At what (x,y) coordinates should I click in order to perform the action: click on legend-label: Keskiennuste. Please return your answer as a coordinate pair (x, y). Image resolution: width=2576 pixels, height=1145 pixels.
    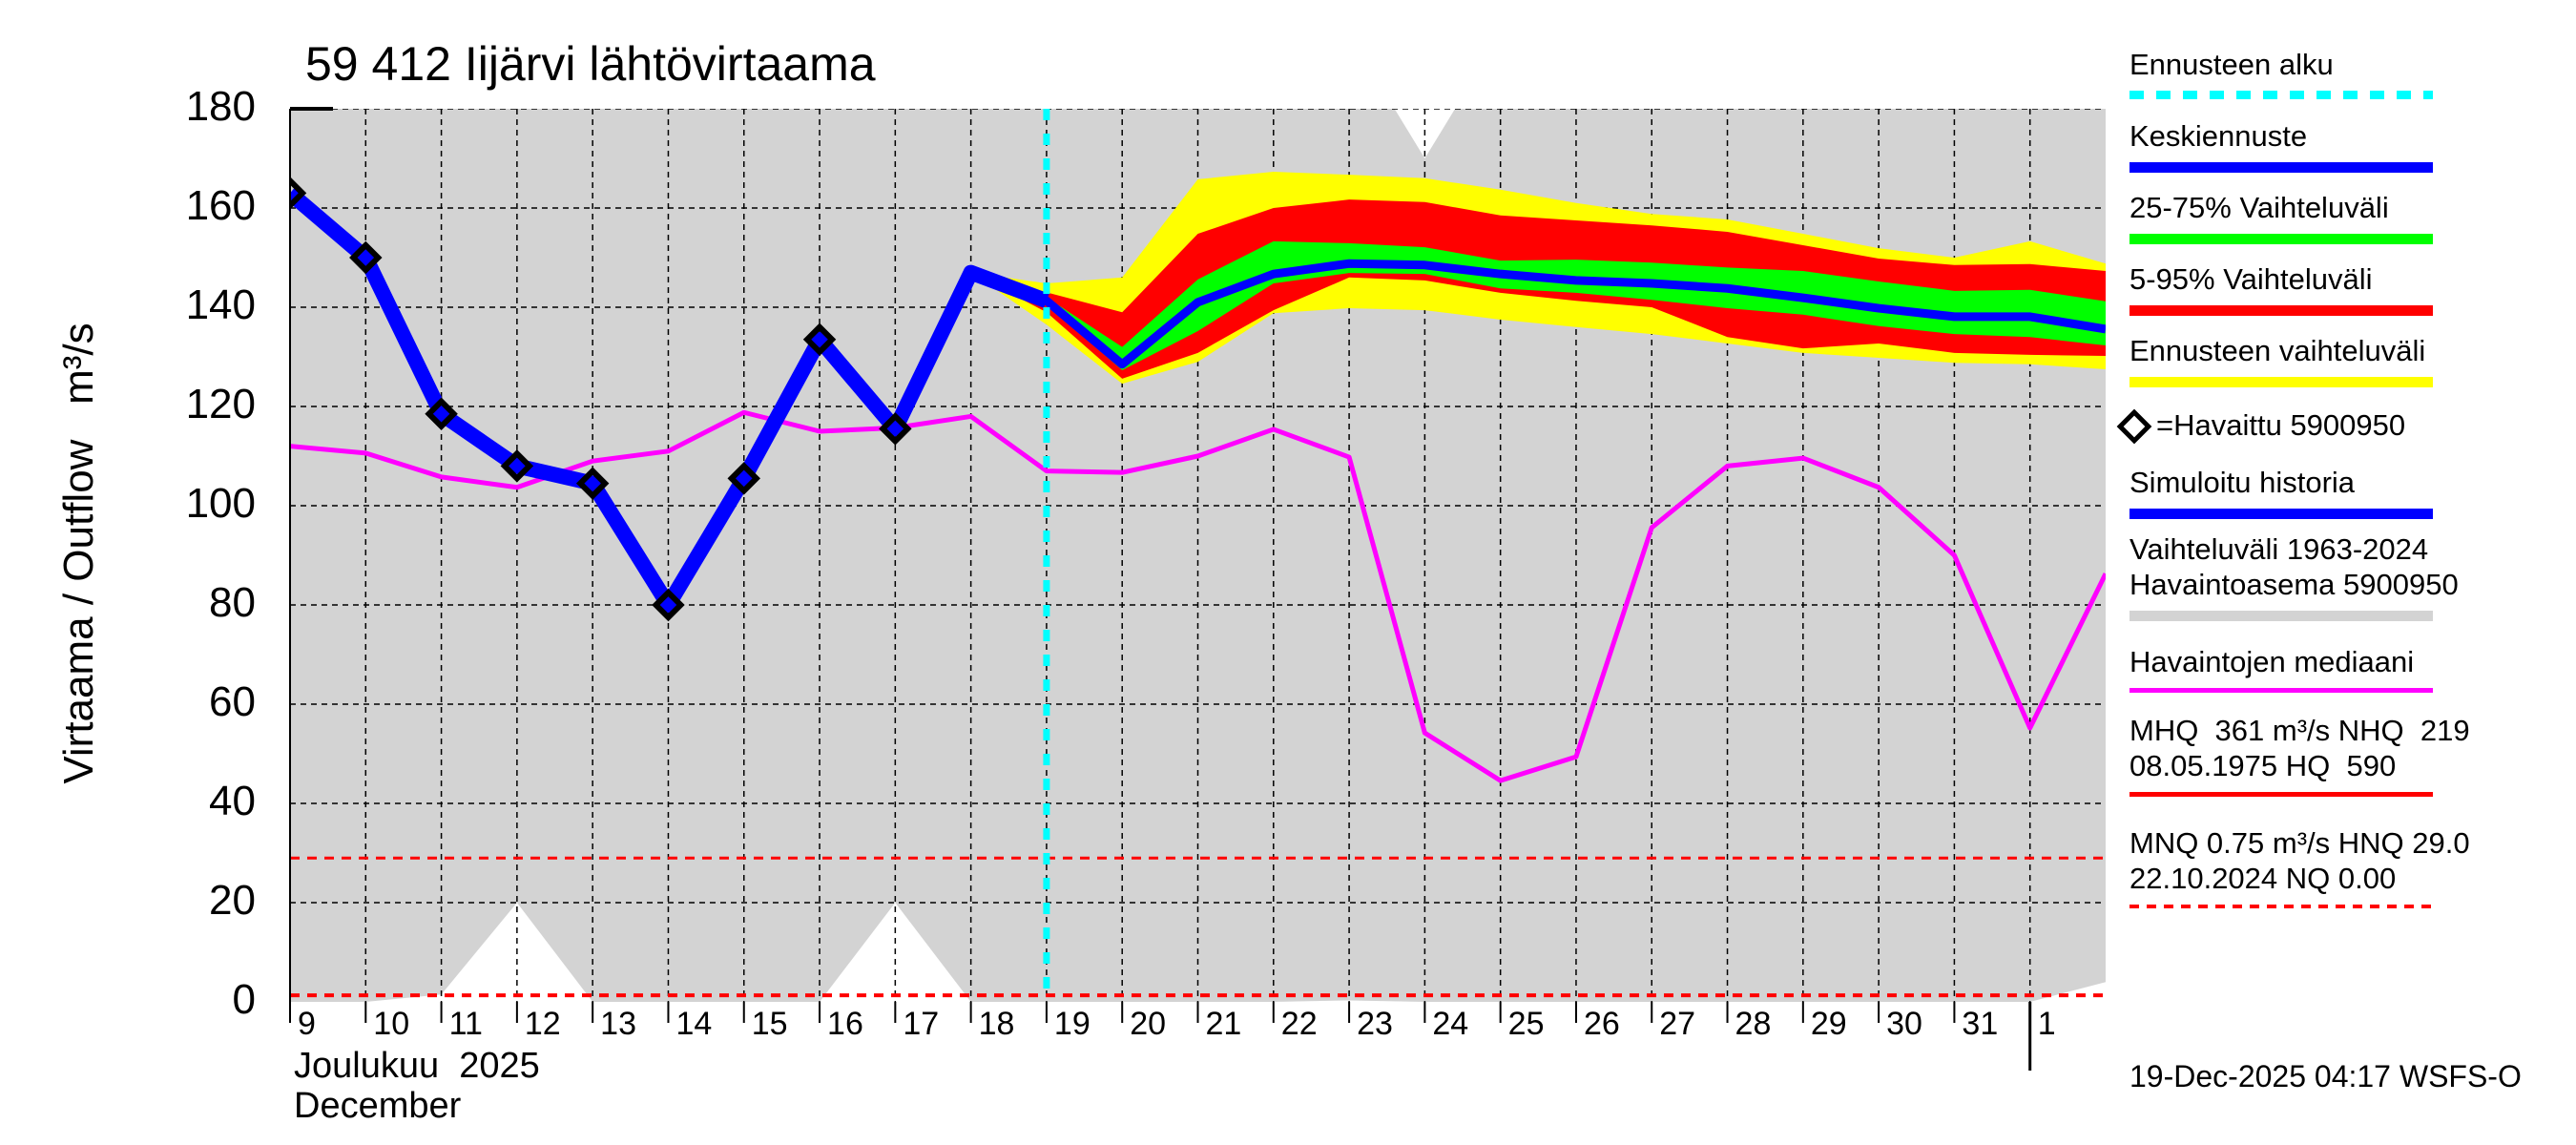
    Looking at the image, I should click on (2218, 136).